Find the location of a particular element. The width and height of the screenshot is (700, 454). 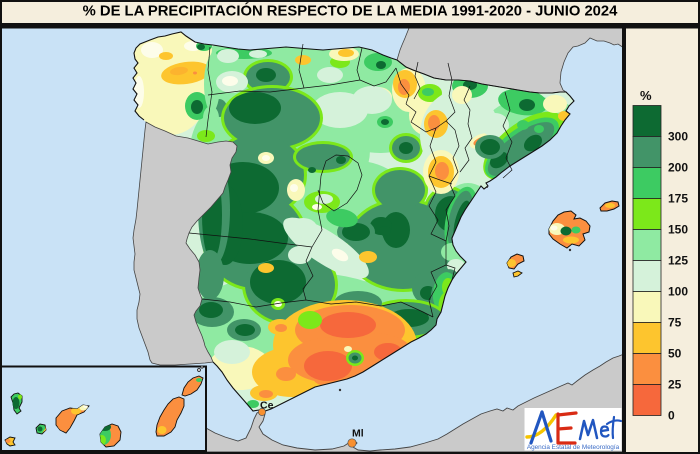

svg-text:Agencia Estatal de Meteorologí: Agencia Estatal de Meteorología is located at coordinates (573, 447).